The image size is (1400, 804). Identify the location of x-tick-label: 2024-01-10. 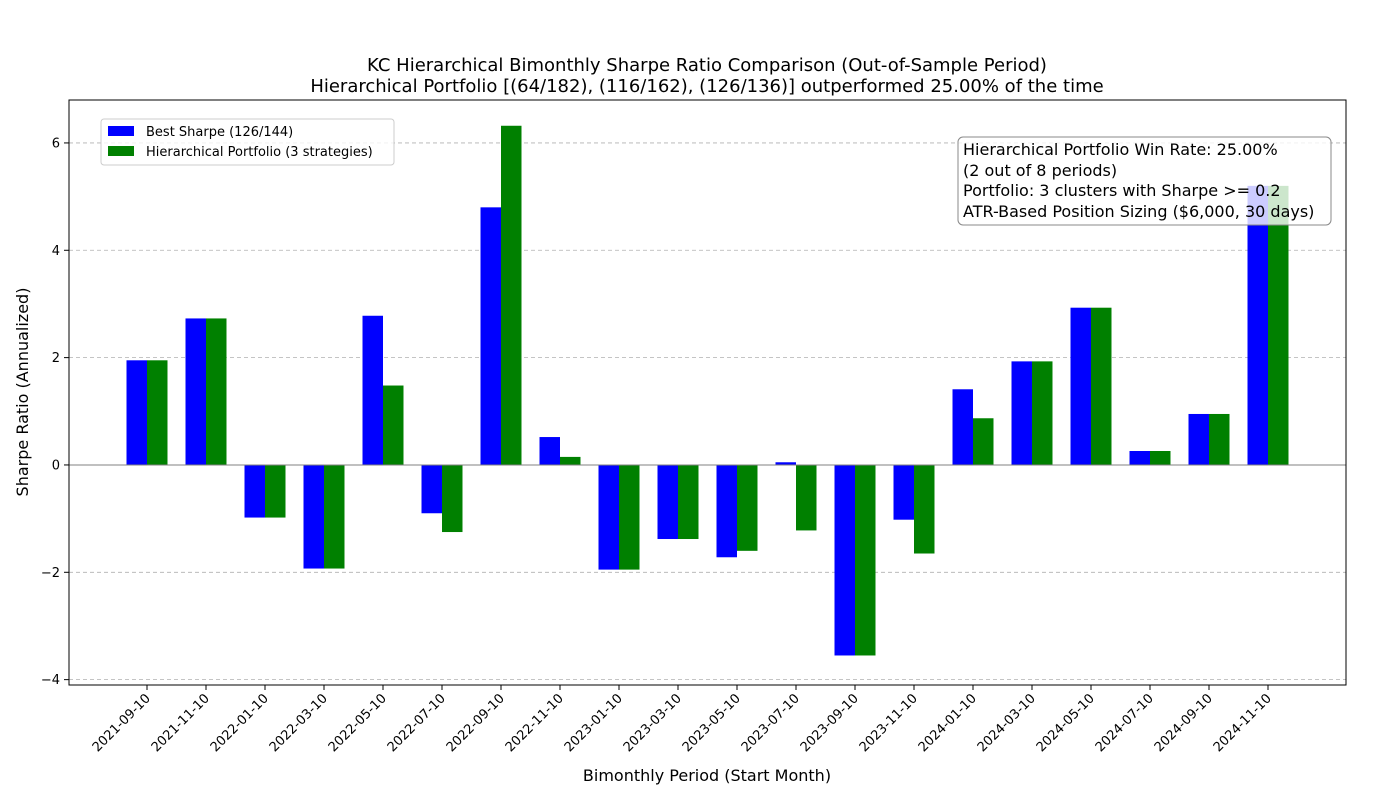
(948, 723).